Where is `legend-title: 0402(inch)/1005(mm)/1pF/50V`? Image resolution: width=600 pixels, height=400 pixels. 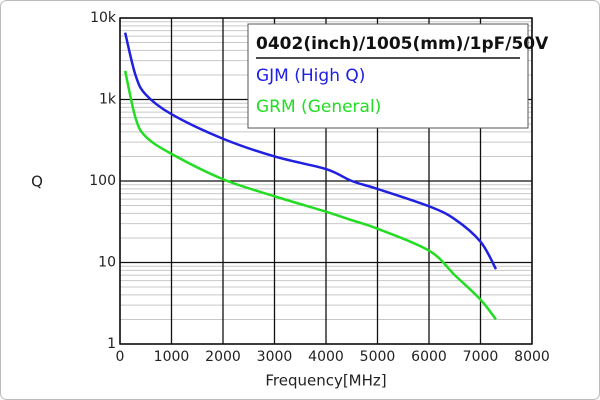 legend-title: 0402(inch)/1005(mm)/1pF/50V is located at coordinates (402, 44).